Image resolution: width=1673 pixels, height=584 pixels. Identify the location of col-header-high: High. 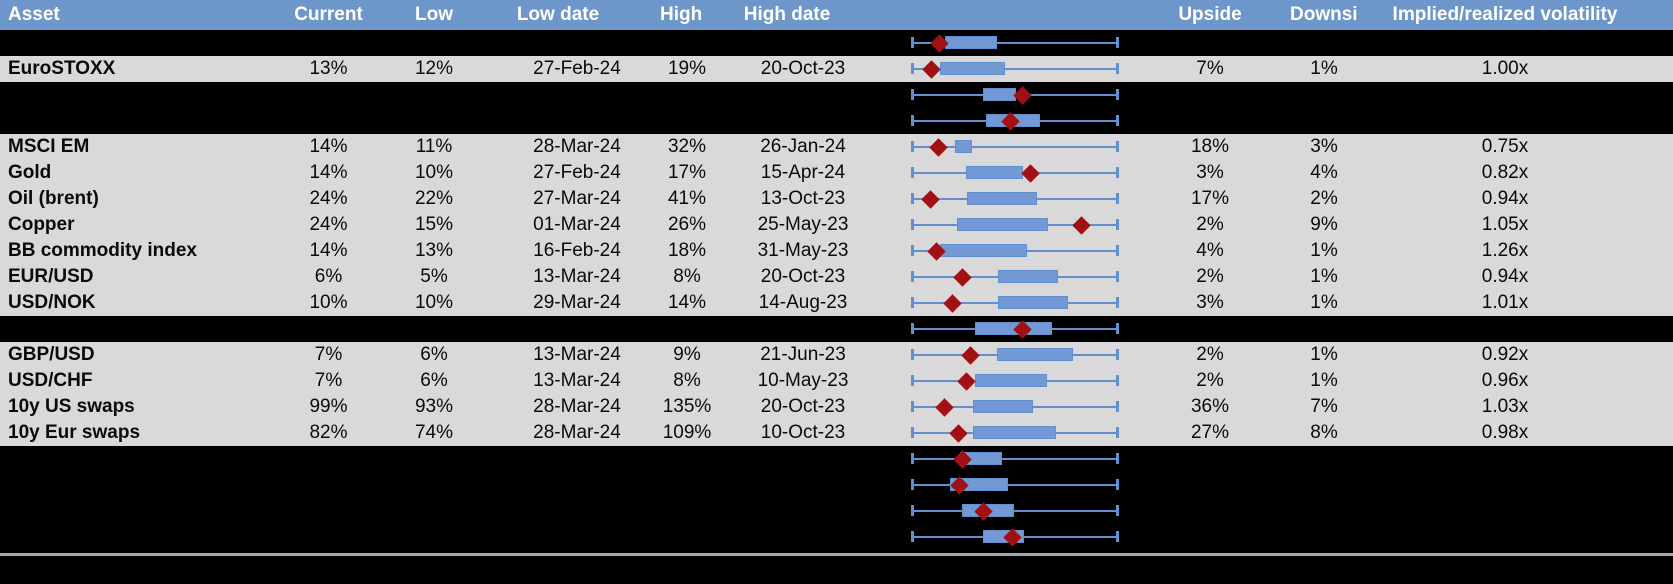
(681, 14).